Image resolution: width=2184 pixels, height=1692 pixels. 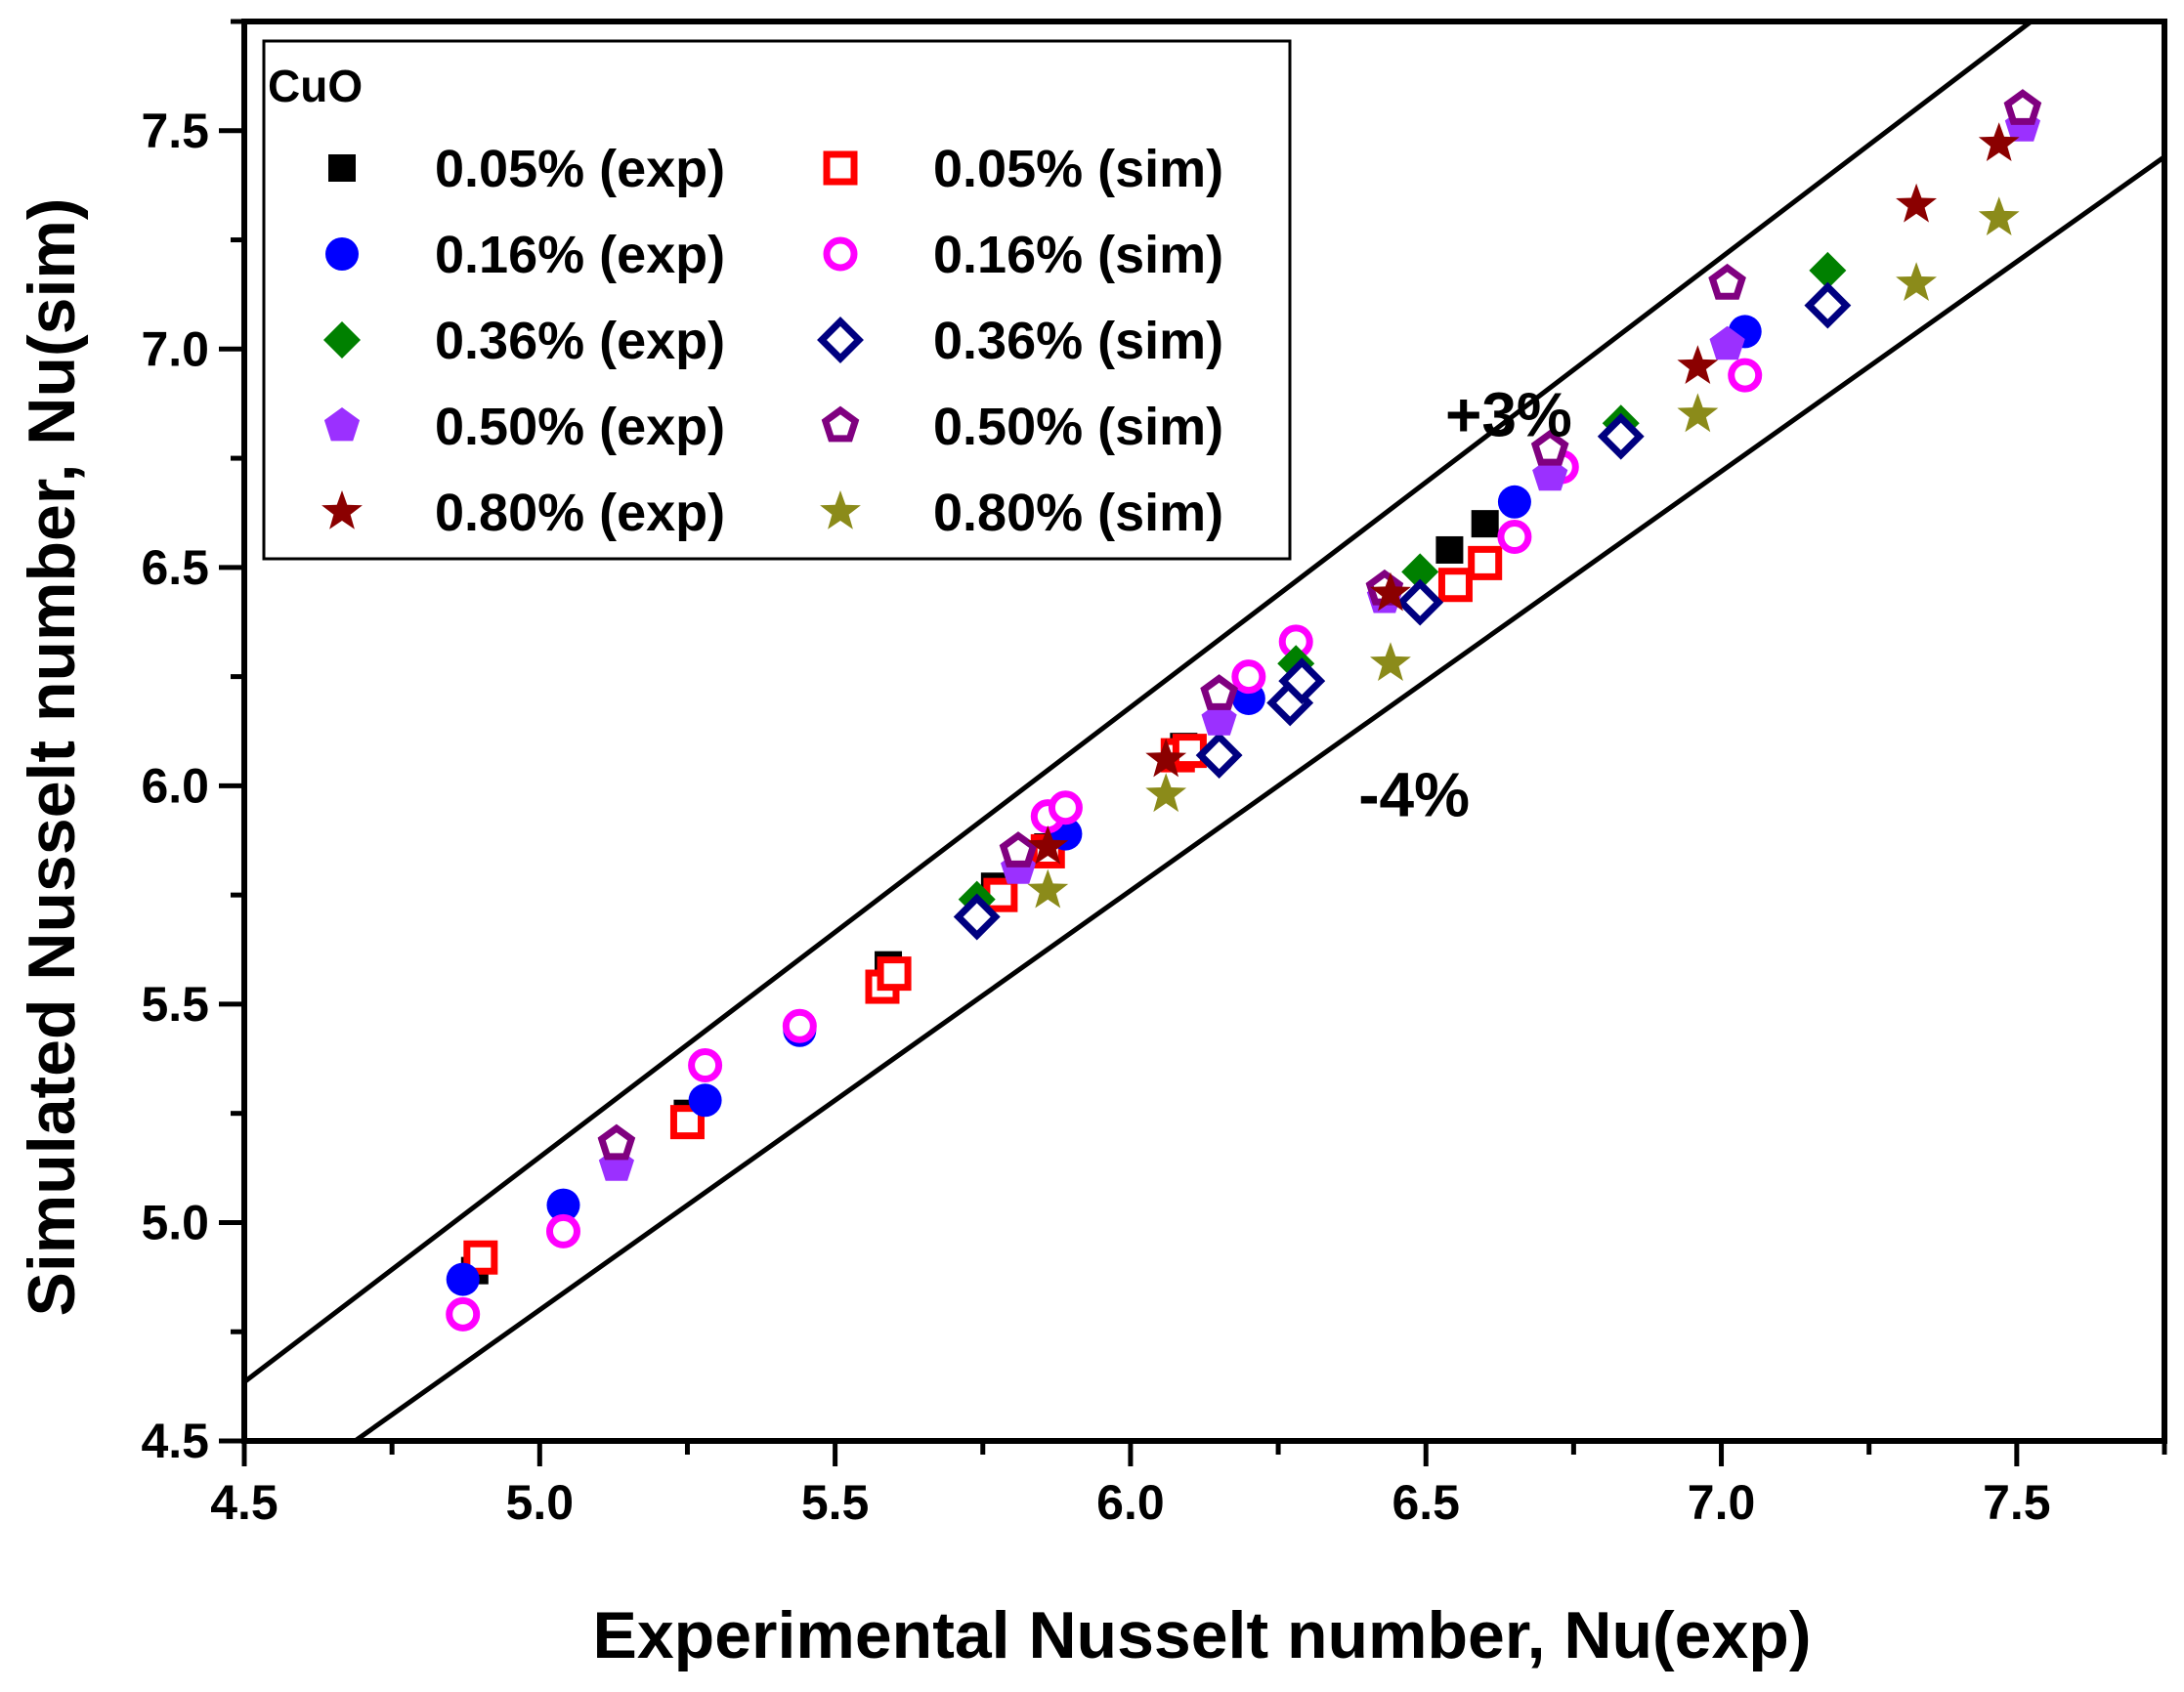 What do you see at coordinates (1078, 341) in the screenshot?
I see `legend-label: 0.36% (sim)` at bounding box center [1078, 341].